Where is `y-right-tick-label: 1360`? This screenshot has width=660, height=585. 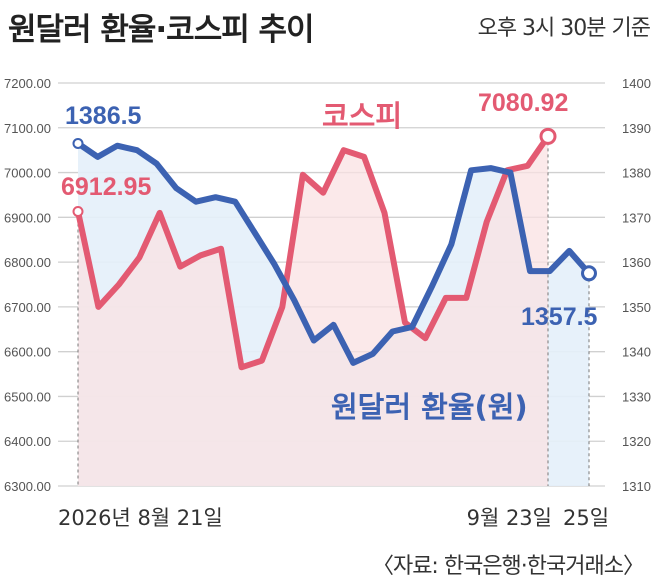 y-right-tick-label: 1360 is located at coordinates (636, 262).